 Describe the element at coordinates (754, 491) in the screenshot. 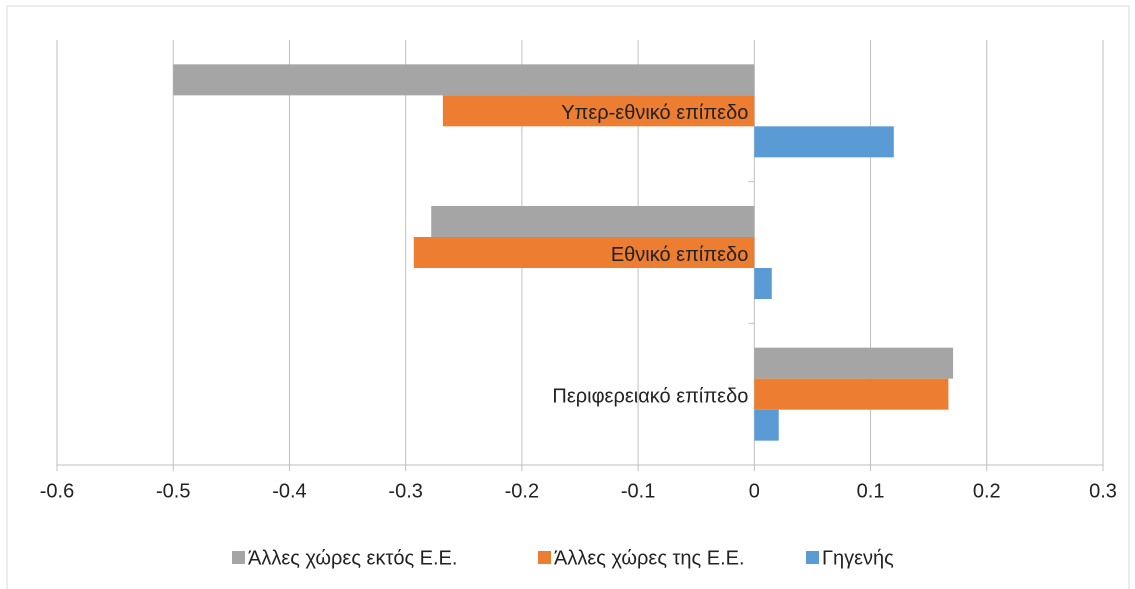

I see `x-tick-label: 0` at that location.